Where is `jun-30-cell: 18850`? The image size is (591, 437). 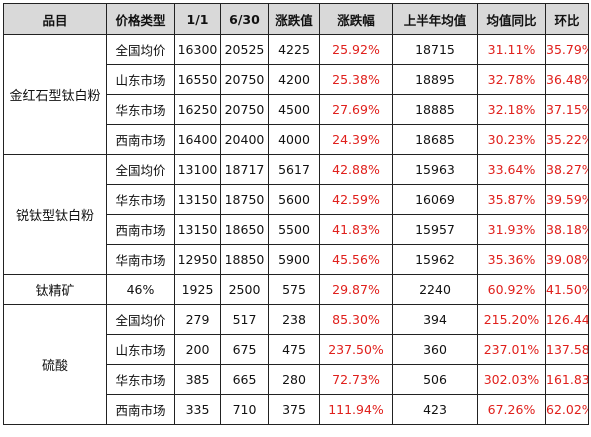 jun-30-cell: 18850 is located at coordinates (244, 259).